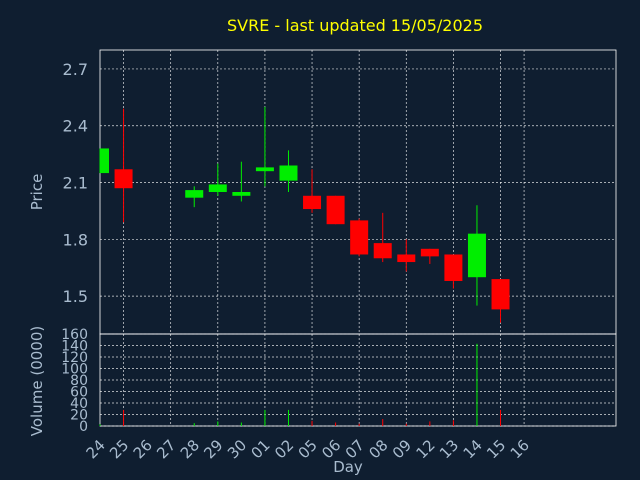 Image resolution: width=640 pixels, height=480 pixels. Describe the element at coordinates (37, 381) in the screenshot. I see `volume-axis-label: Volume (0000)` at that location.